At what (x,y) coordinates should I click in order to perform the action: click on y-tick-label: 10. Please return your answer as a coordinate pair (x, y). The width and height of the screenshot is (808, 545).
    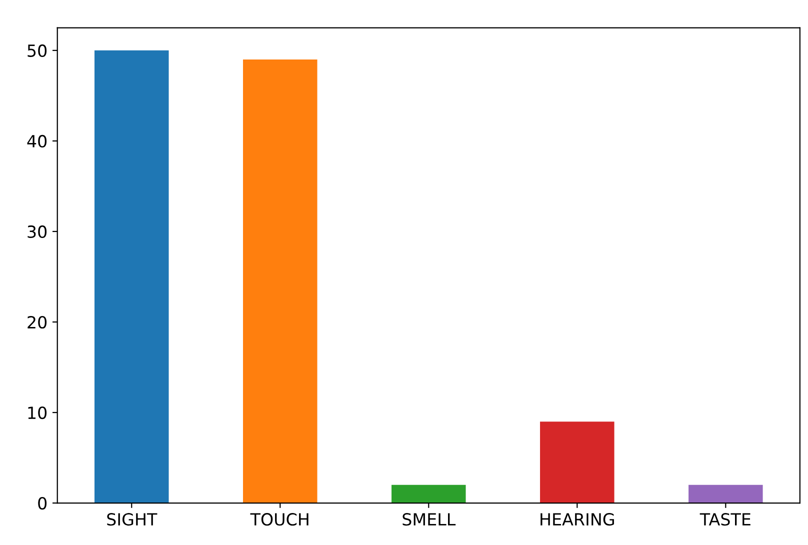
    Looking at the image, I should click on (37, 413).